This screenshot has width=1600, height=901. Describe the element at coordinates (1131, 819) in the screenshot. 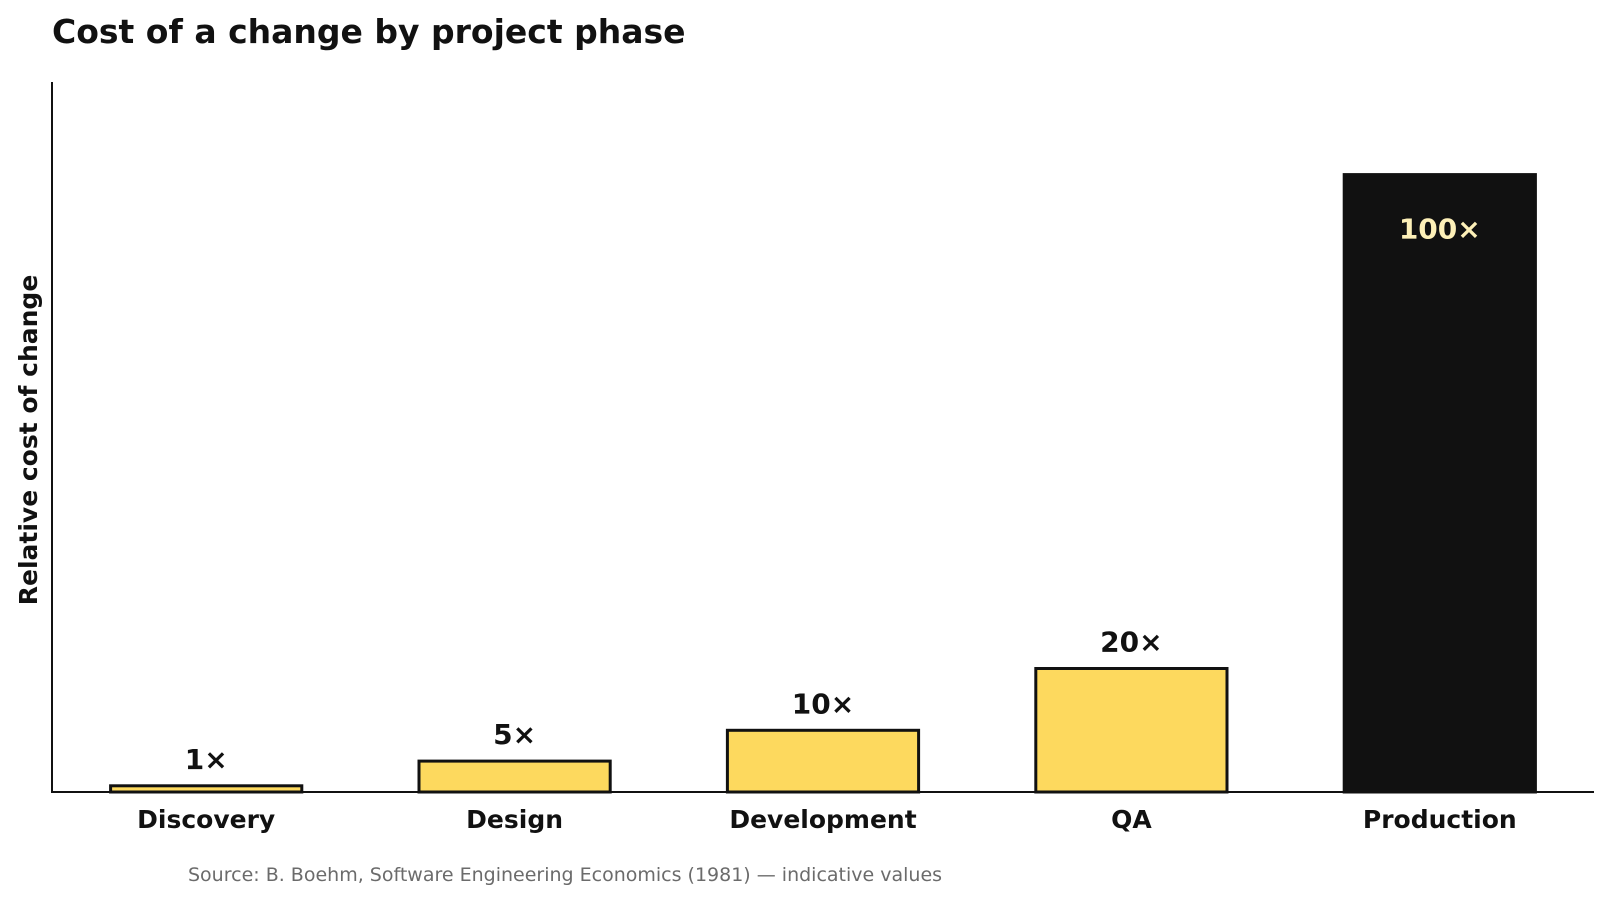

I see `x-tick-label-qa: QA` at that location.